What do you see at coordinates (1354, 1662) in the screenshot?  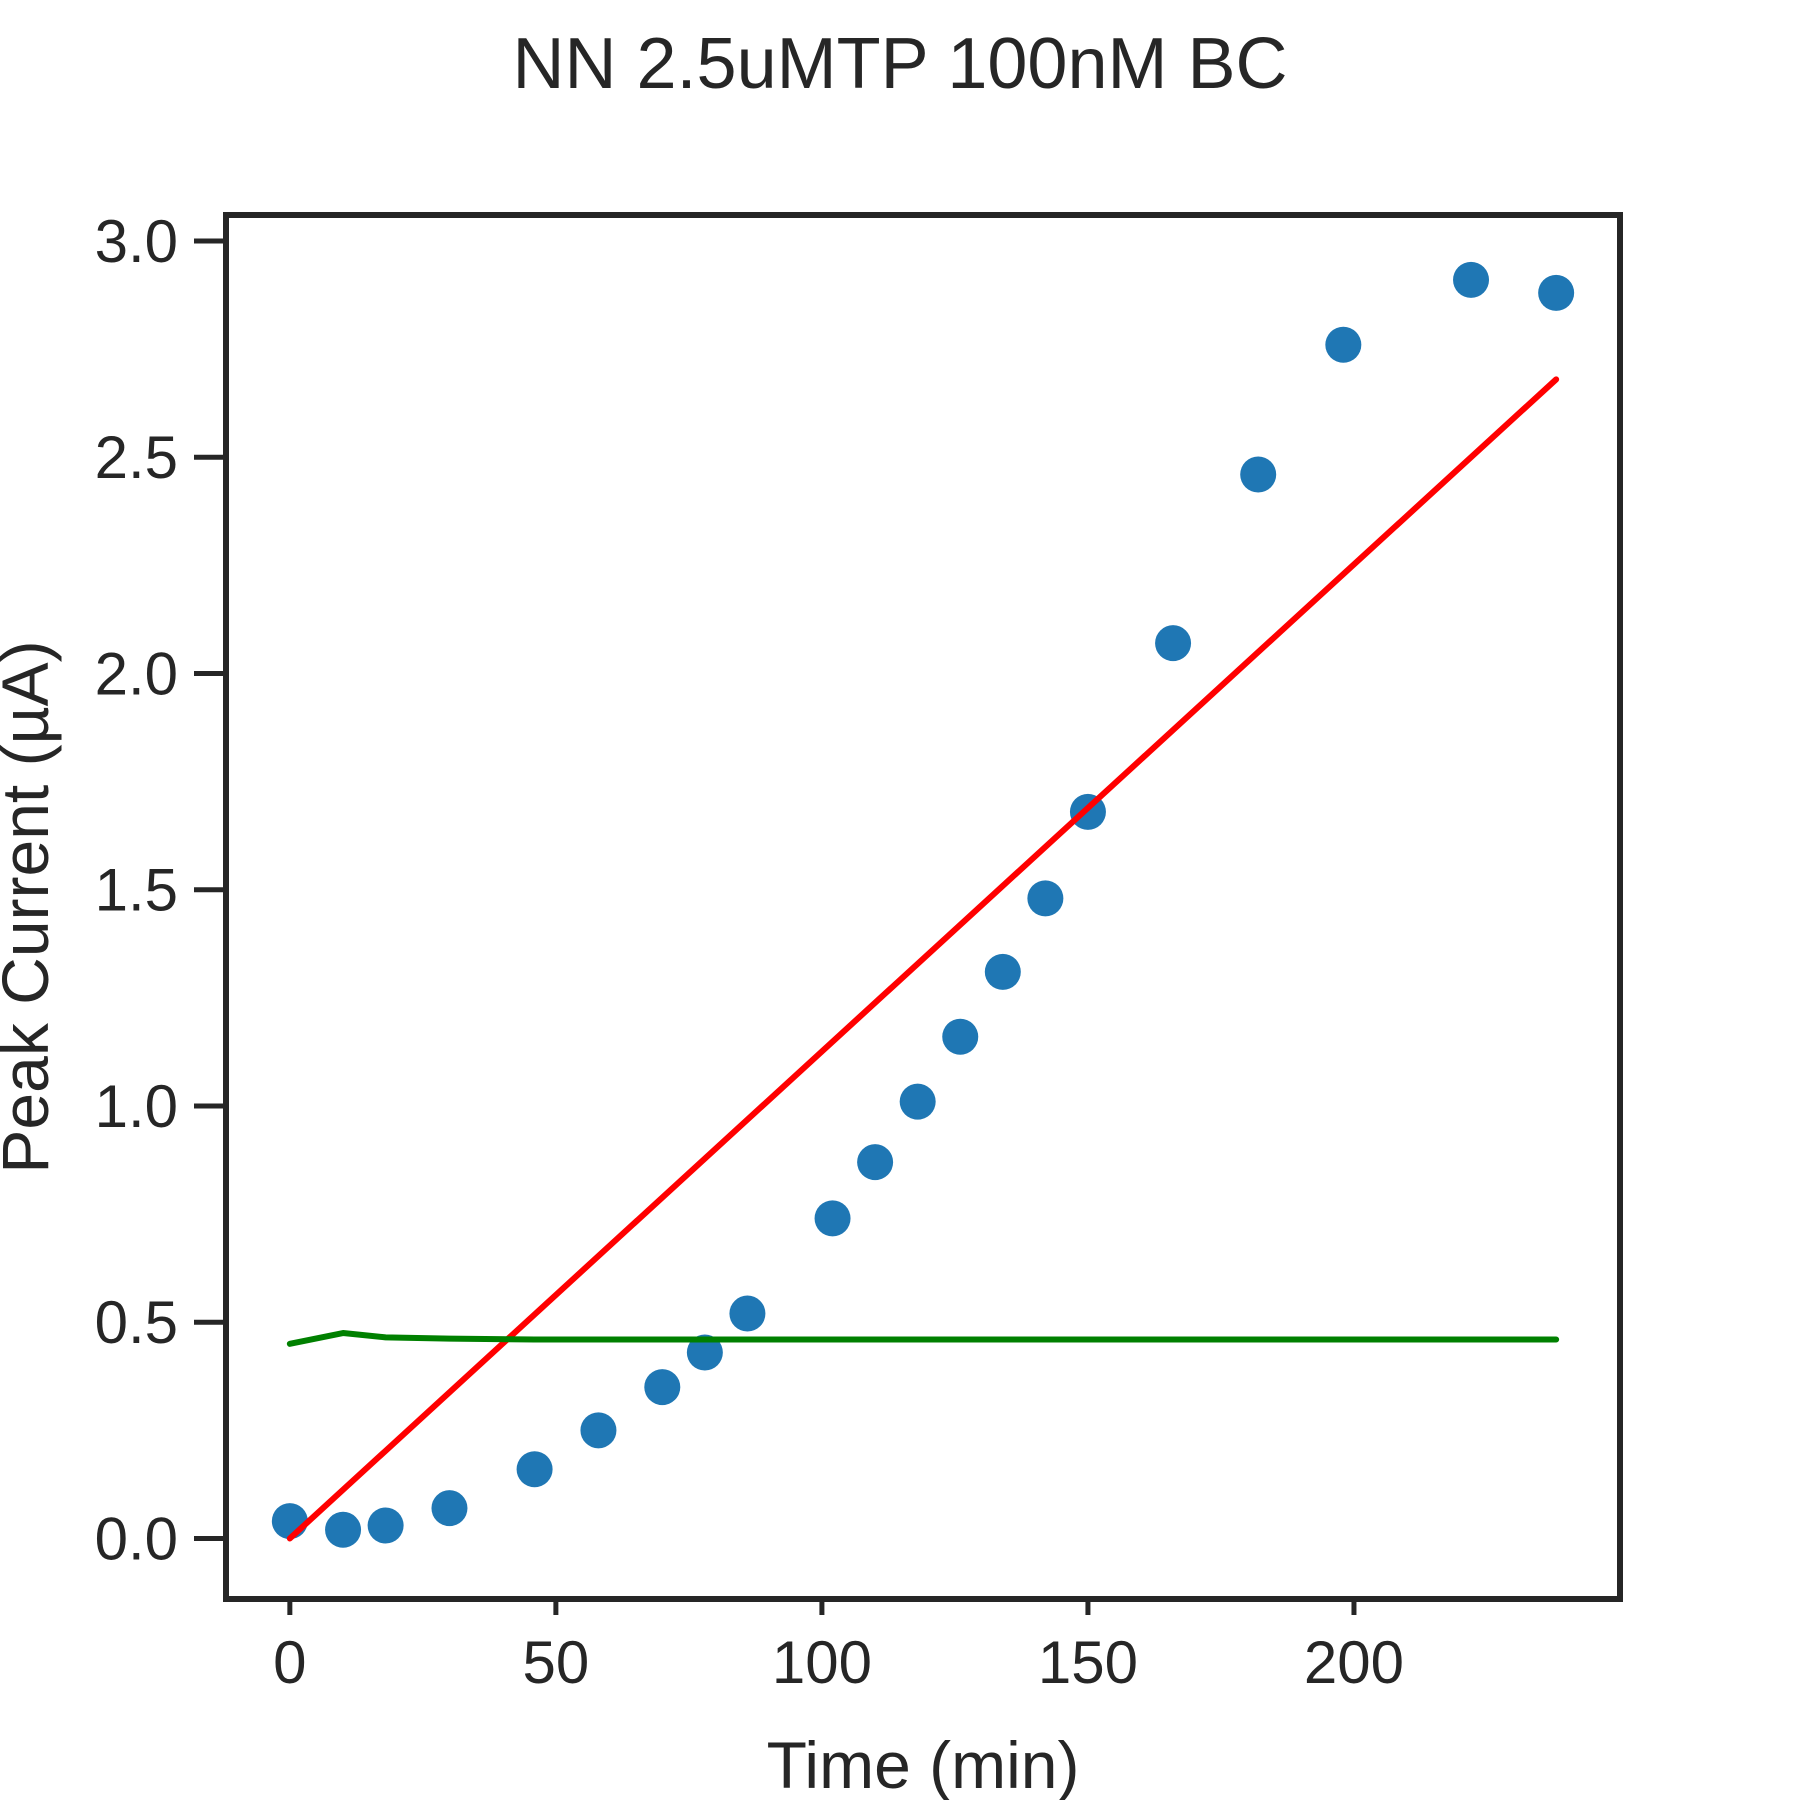 I see `x-tick-label: 200` at bounding box center [1354, 1662].